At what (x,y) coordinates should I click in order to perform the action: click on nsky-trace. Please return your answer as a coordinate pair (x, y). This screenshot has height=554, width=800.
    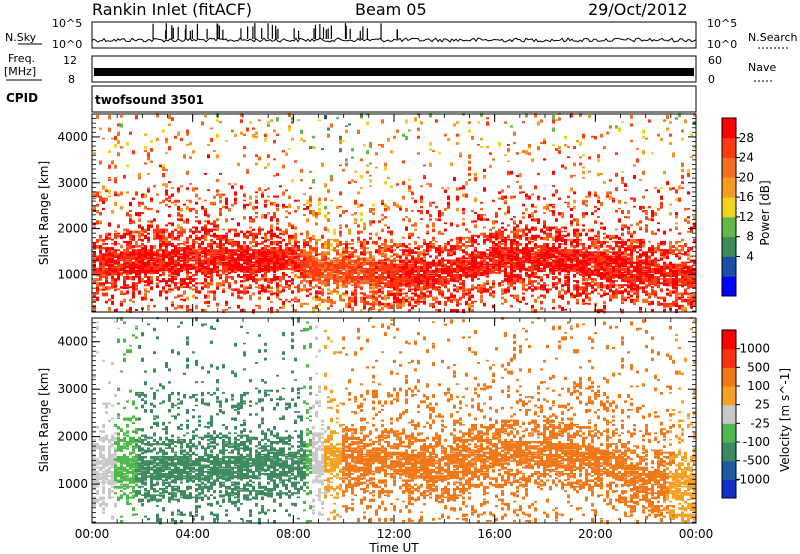
    Looking at the image, I should click on (394, 33).